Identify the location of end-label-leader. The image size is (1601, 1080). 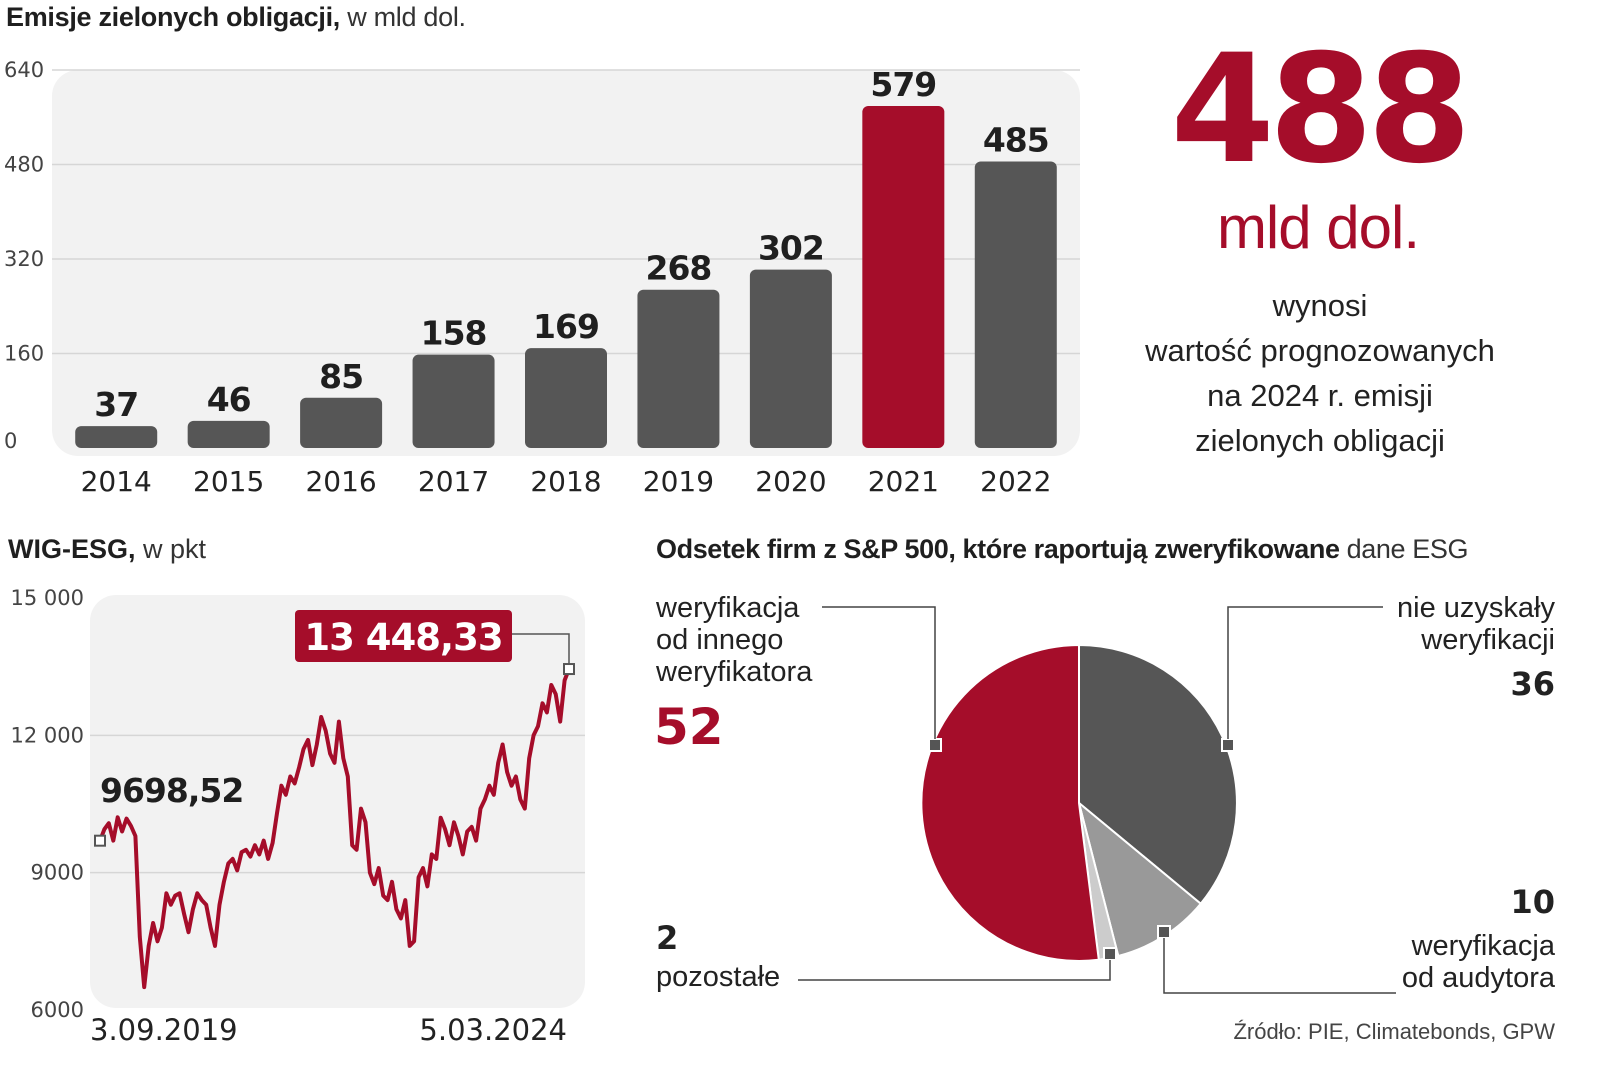
(541, 649).